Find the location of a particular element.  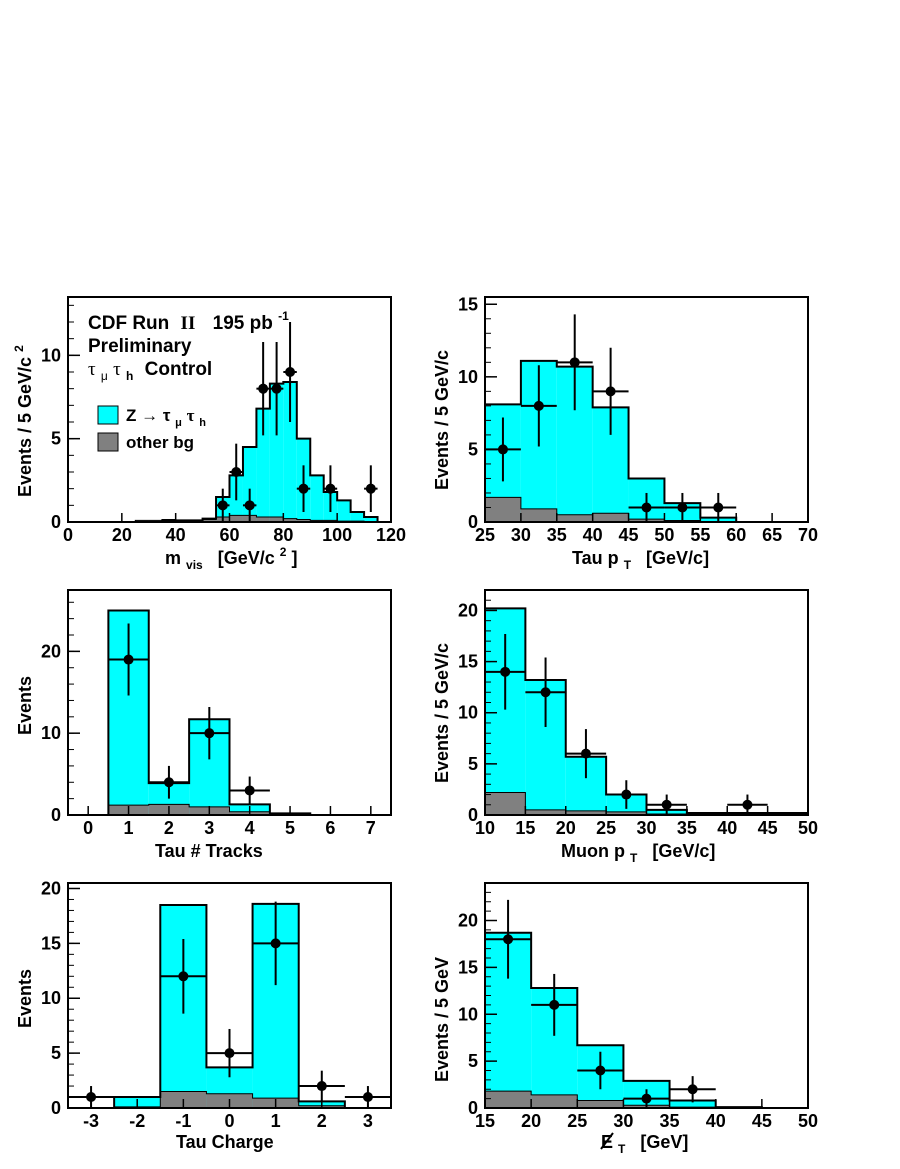

x-tick-label: 2 is located at coordinates (322, 1121).